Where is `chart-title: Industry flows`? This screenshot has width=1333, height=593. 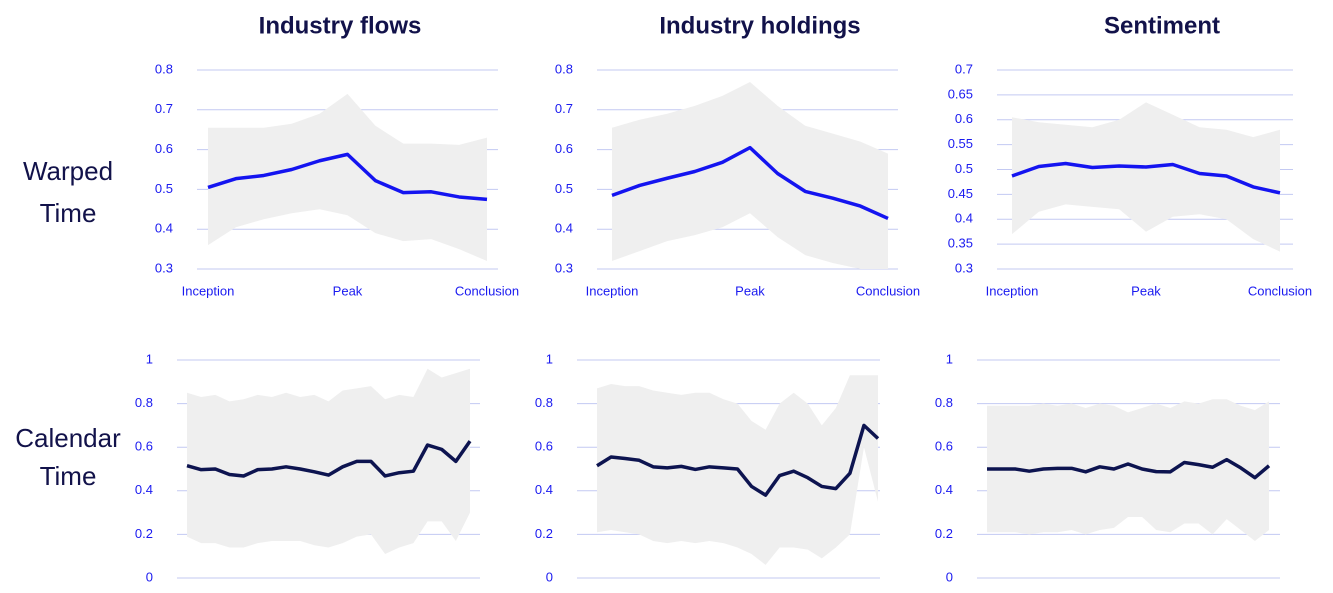 chart-title: Industry flows is located at coordinates (340, 25).